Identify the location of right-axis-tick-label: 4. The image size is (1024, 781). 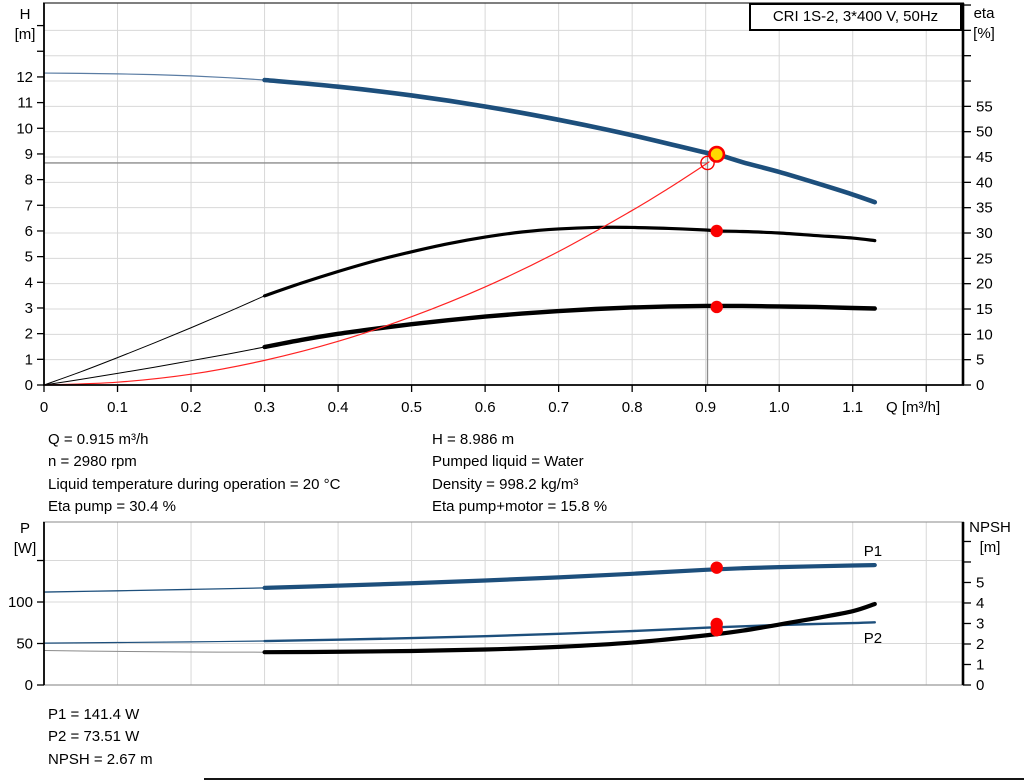
(980, 603).